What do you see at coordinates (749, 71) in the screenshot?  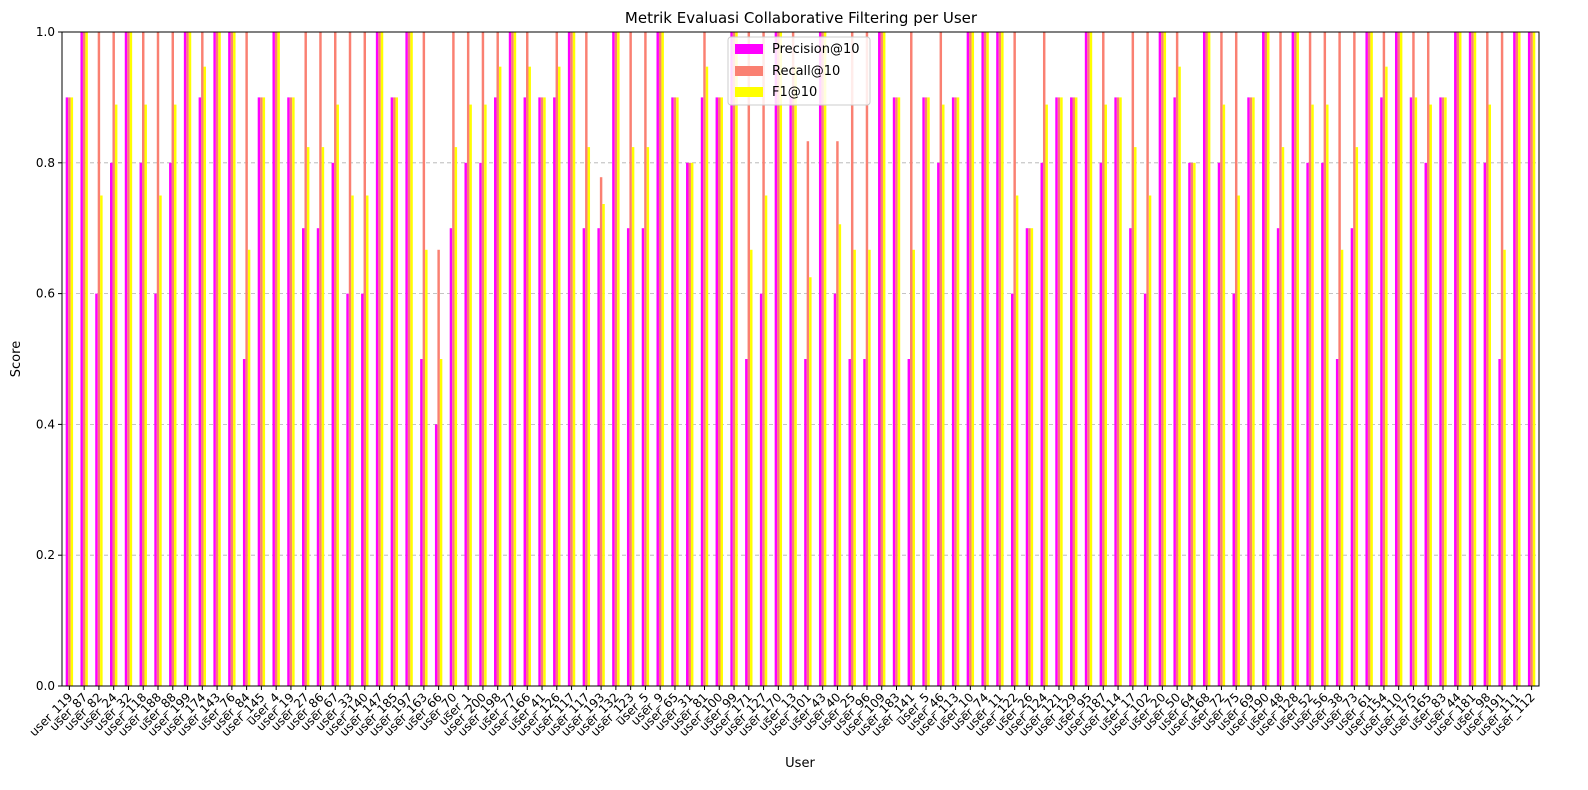 I see `legend-swatch-recall` at bounding box center [749, 71].